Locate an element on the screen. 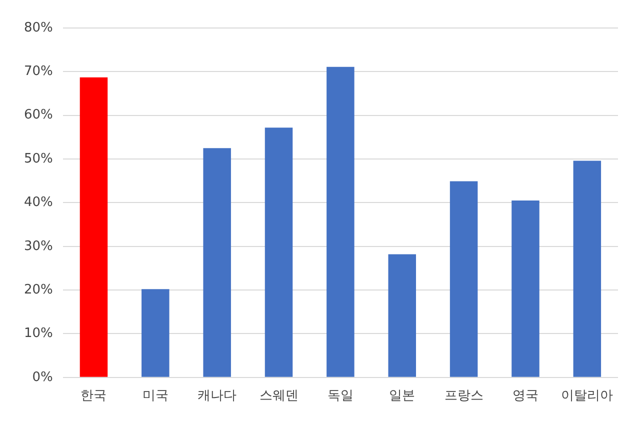 The height and width of the screenshot is (421, 640). y-tick-label: 40% is located at coordinates (38, 202).